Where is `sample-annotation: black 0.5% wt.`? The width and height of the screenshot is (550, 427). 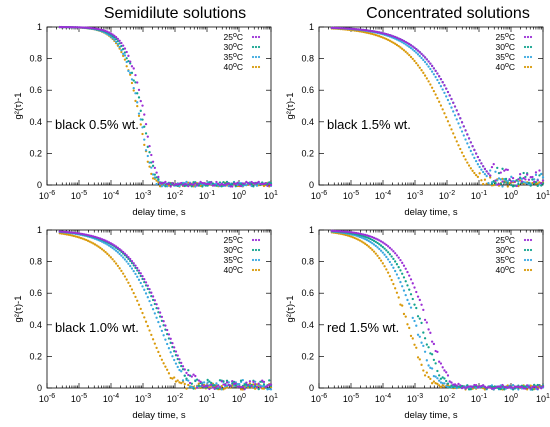
sample-annotation: black 0.5% wt. is located at coordinates (97, 124).